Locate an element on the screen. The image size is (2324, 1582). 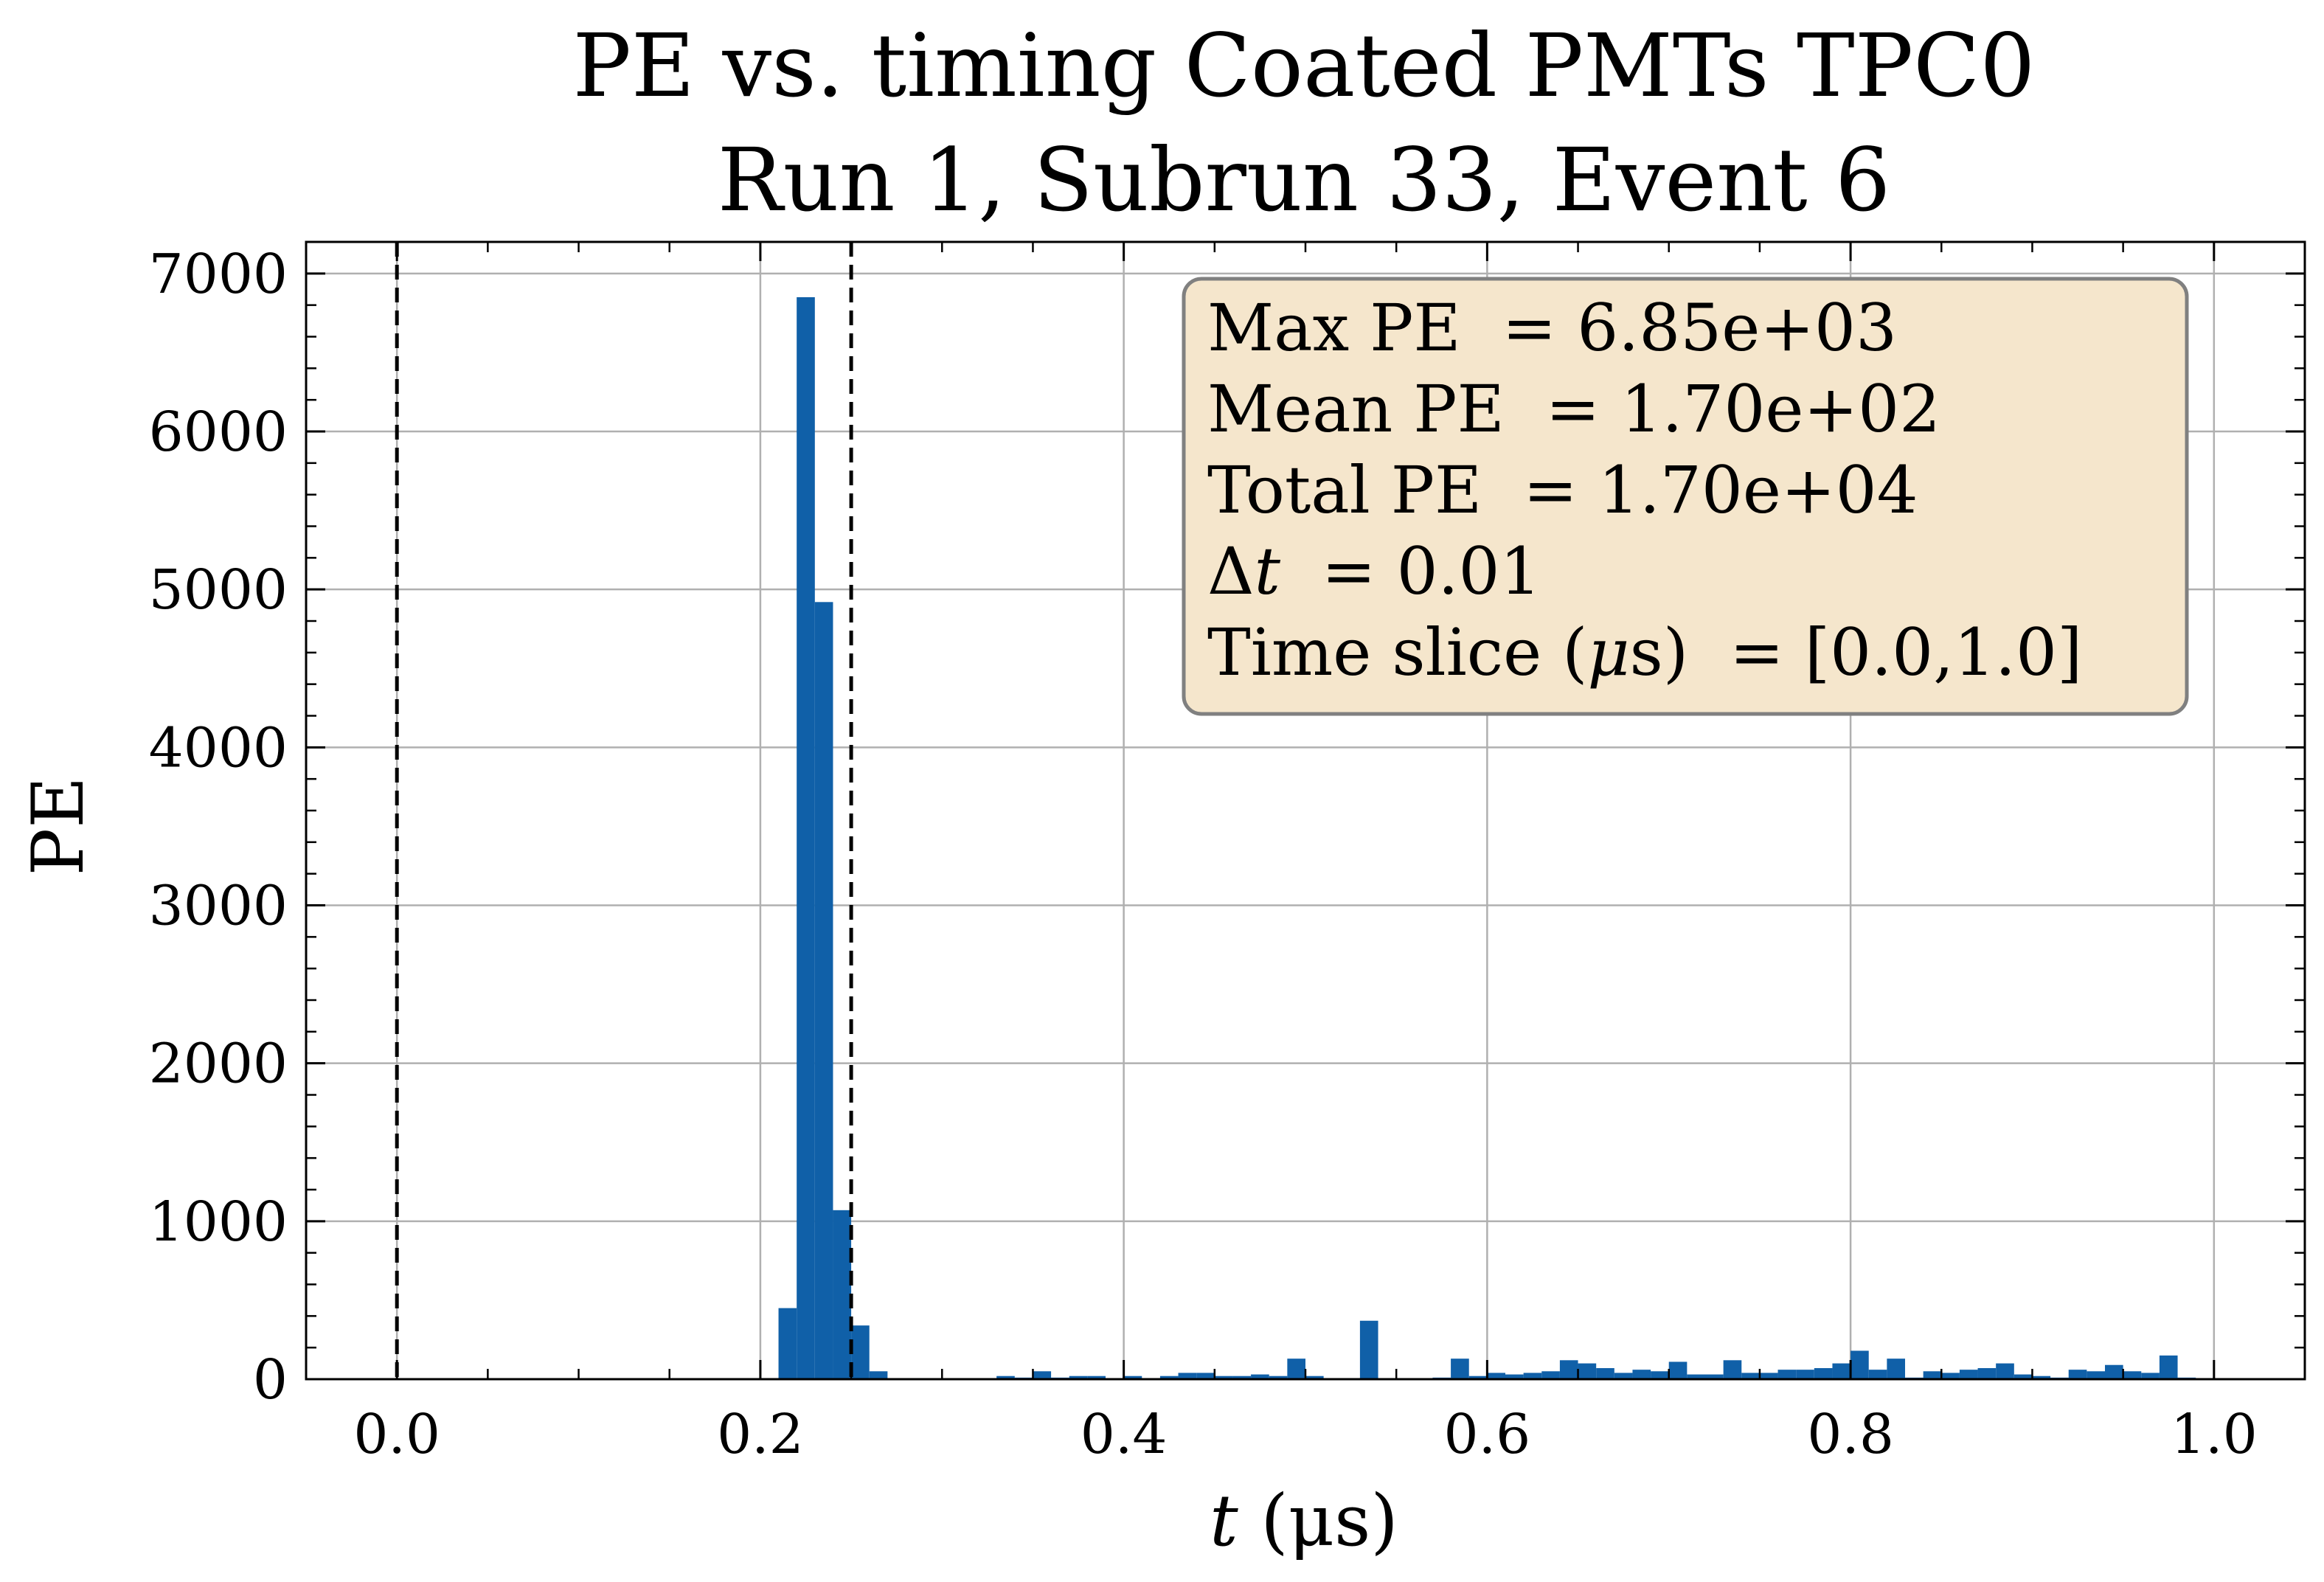
x-tick-label: 1.0 is located at coordinates (2214, 1434).